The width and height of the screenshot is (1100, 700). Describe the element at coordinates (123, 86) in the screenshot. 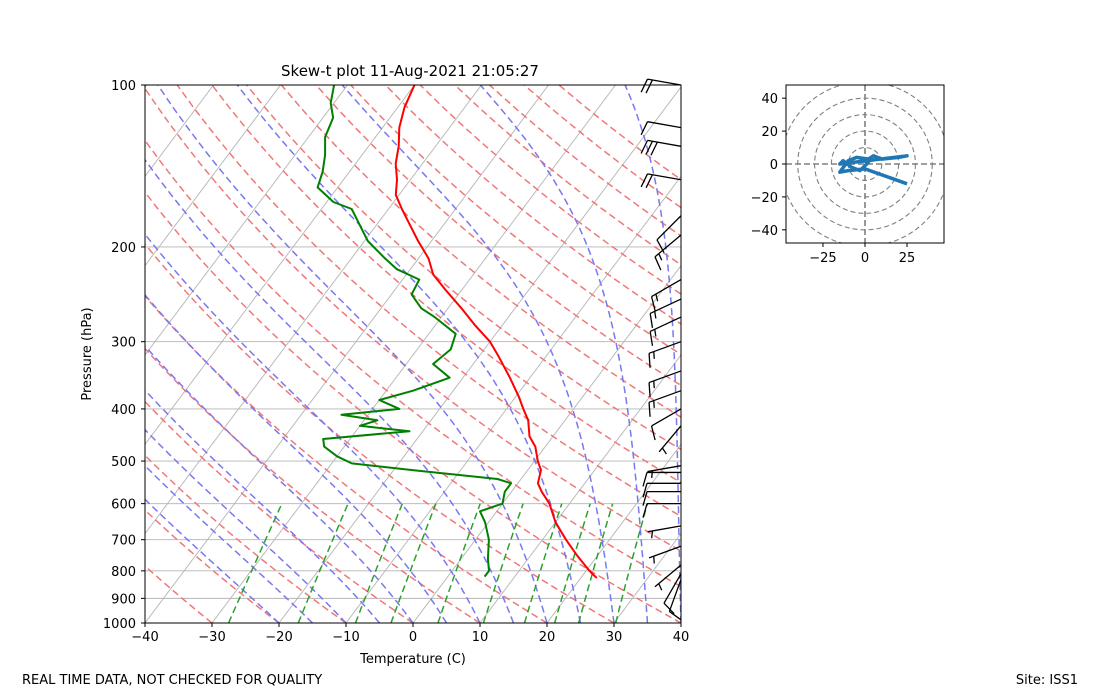

I see `y-tick-label: 100` at that location.